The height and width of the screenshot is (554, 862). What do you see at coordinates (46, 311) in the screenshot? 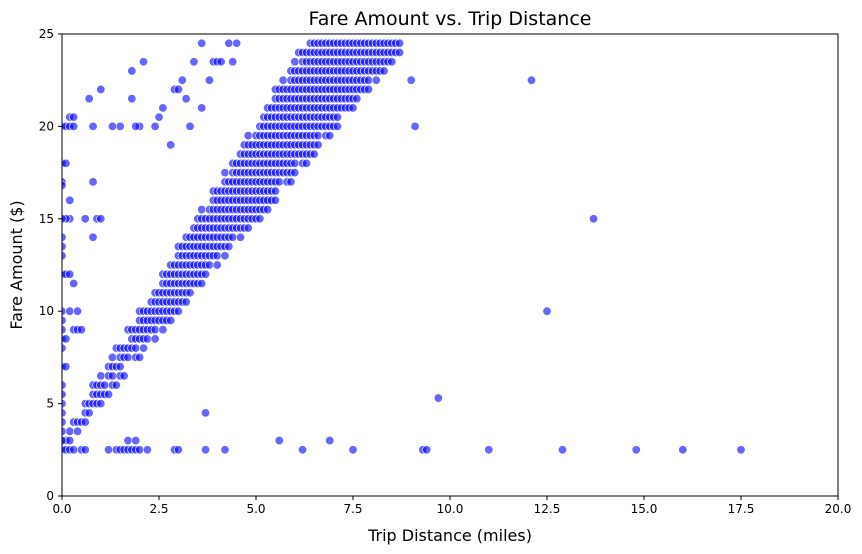
I see `y-tick-label: 10` at bounding box center [46, 311].